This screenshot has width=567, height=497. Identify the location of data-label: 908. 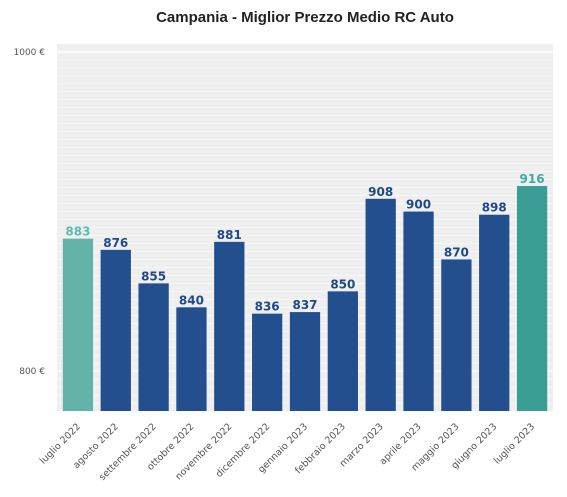
(380, 192).